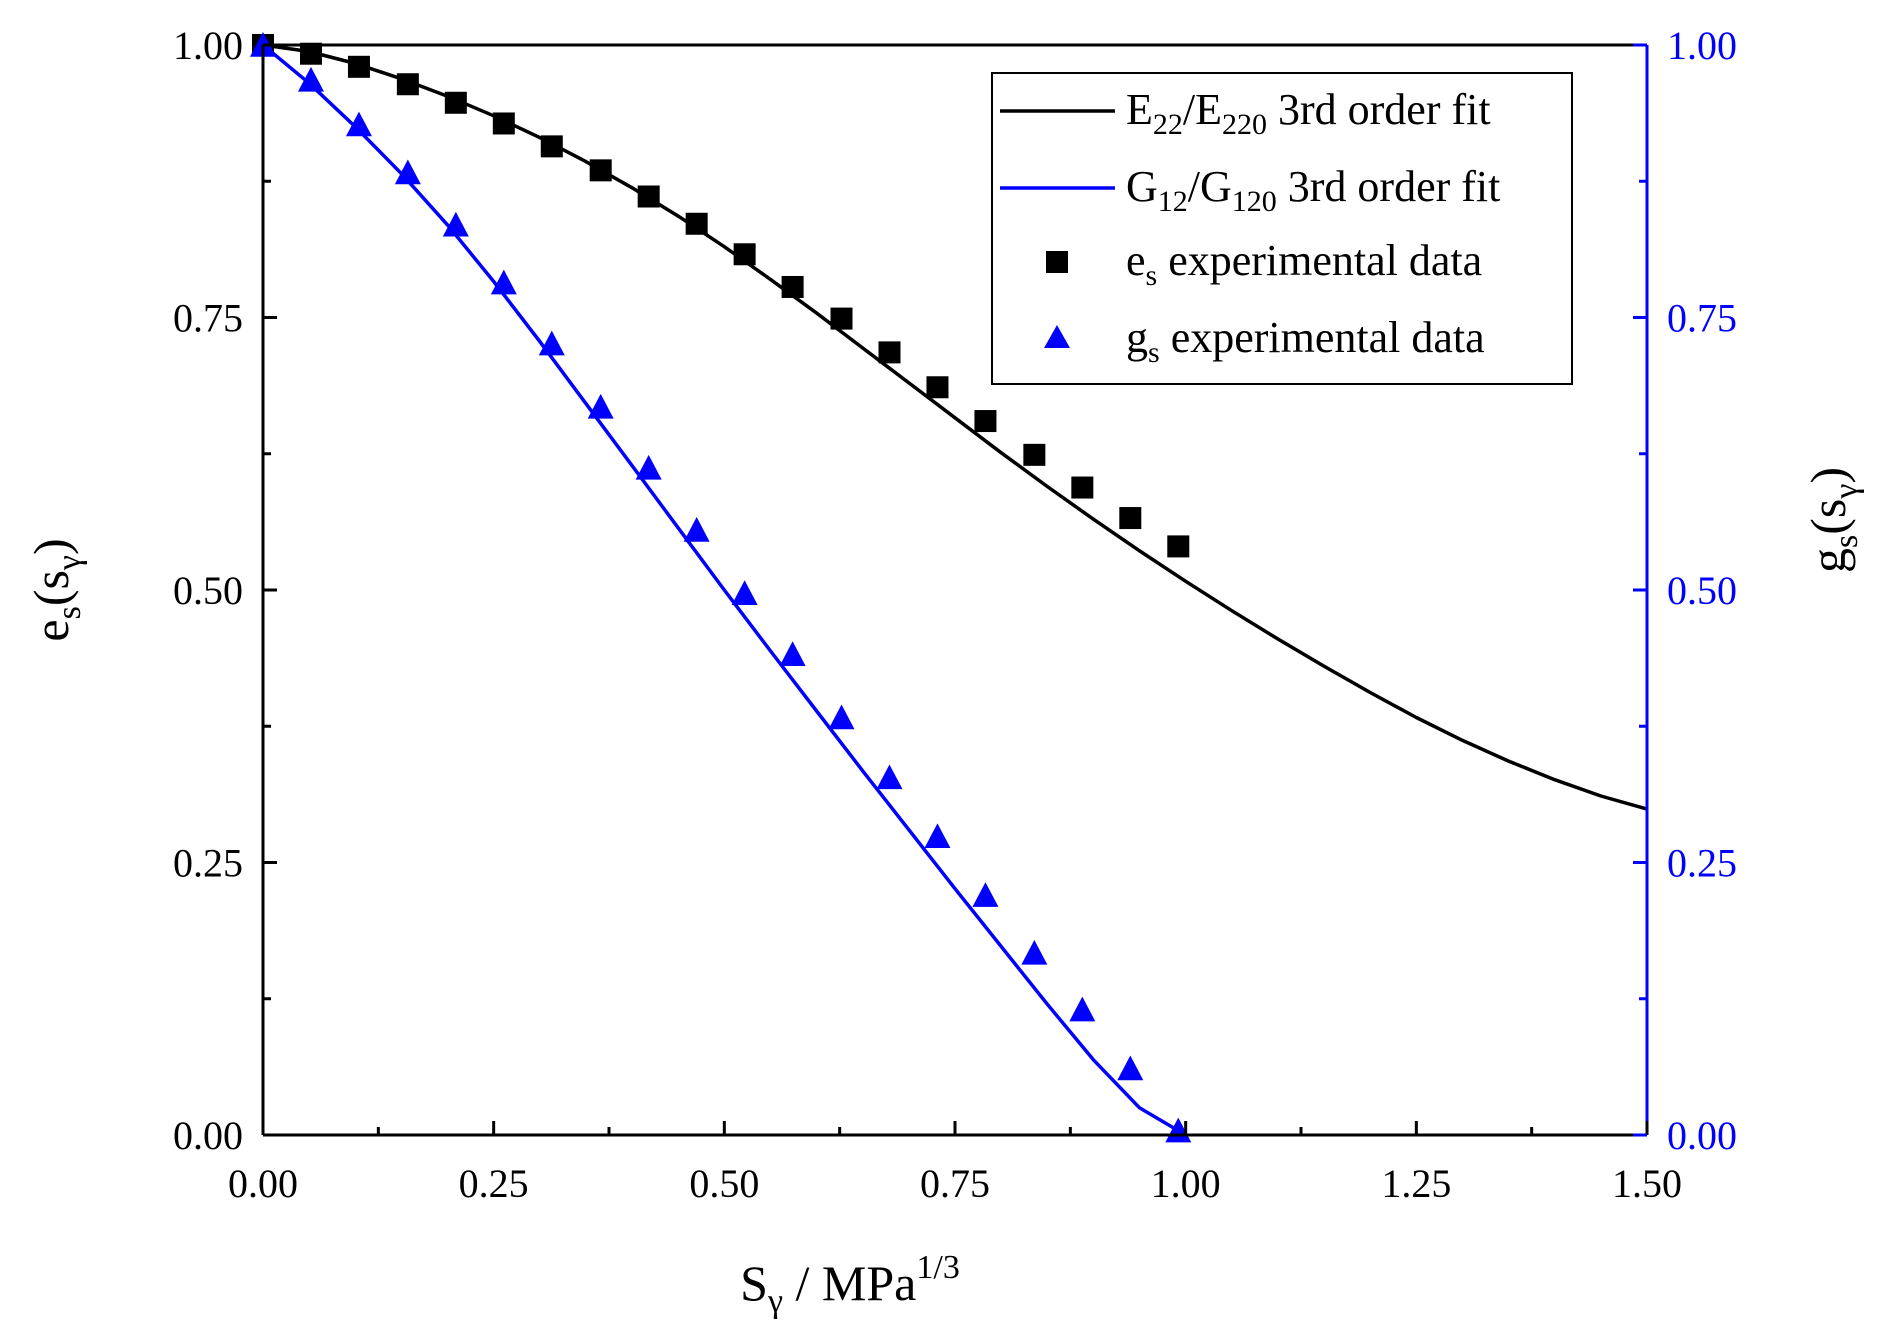 This screenshot has width=1881, height=1330. I want to click on y-tick-label-right: 0.50, so click(1702, 590).